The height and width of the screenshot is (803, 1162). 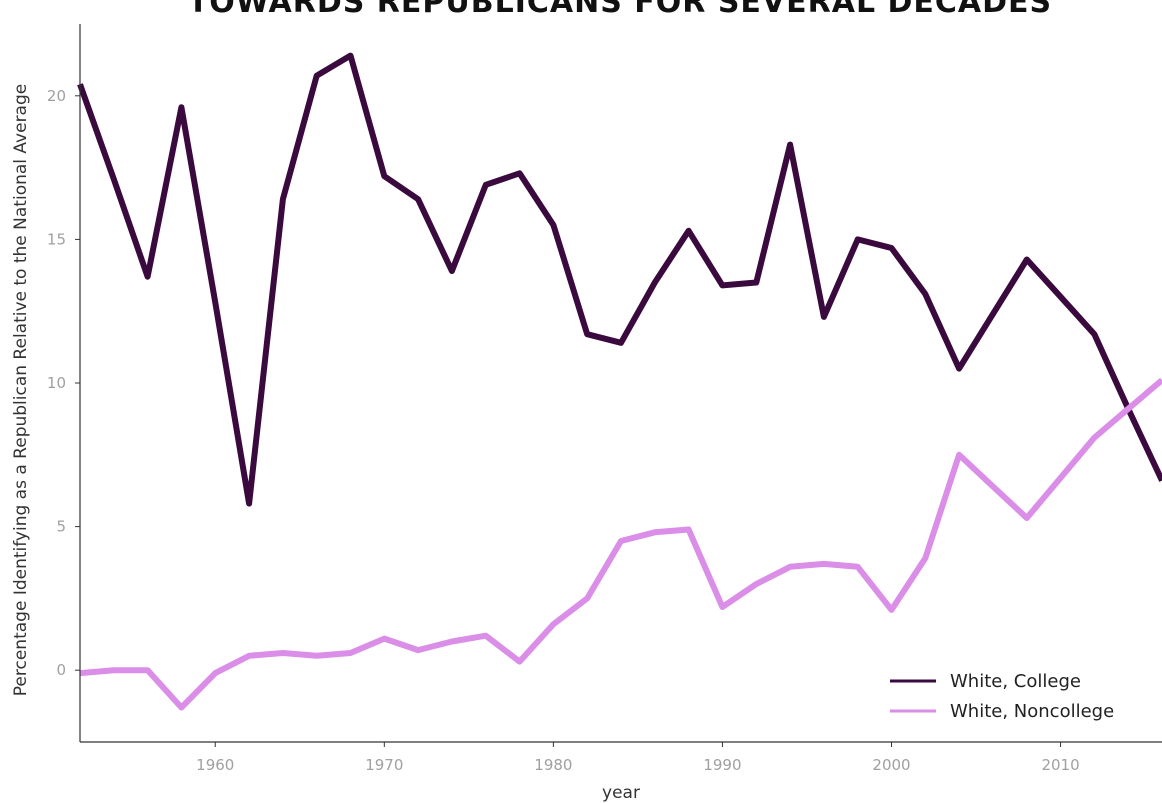 I want to click on y-axis-ticks: 0 5 10 15 20, so click(x=63, y=383).